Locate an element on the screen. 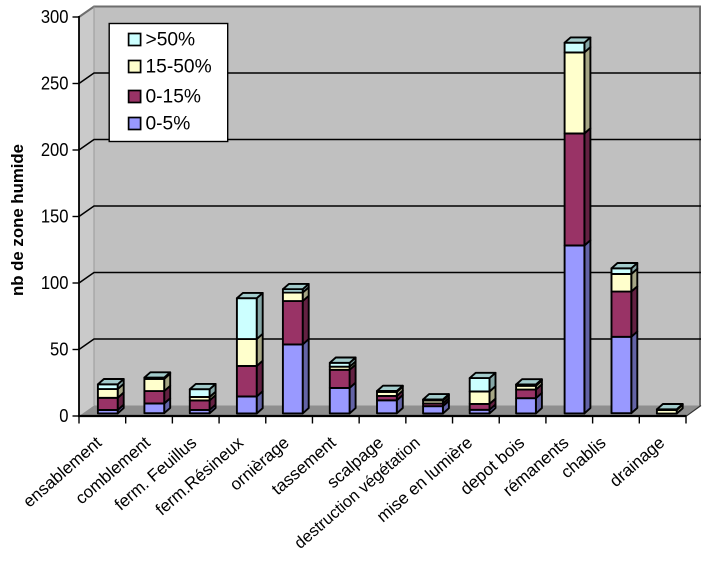  svg-text: 0-15% is located at coordinates (173, 97).